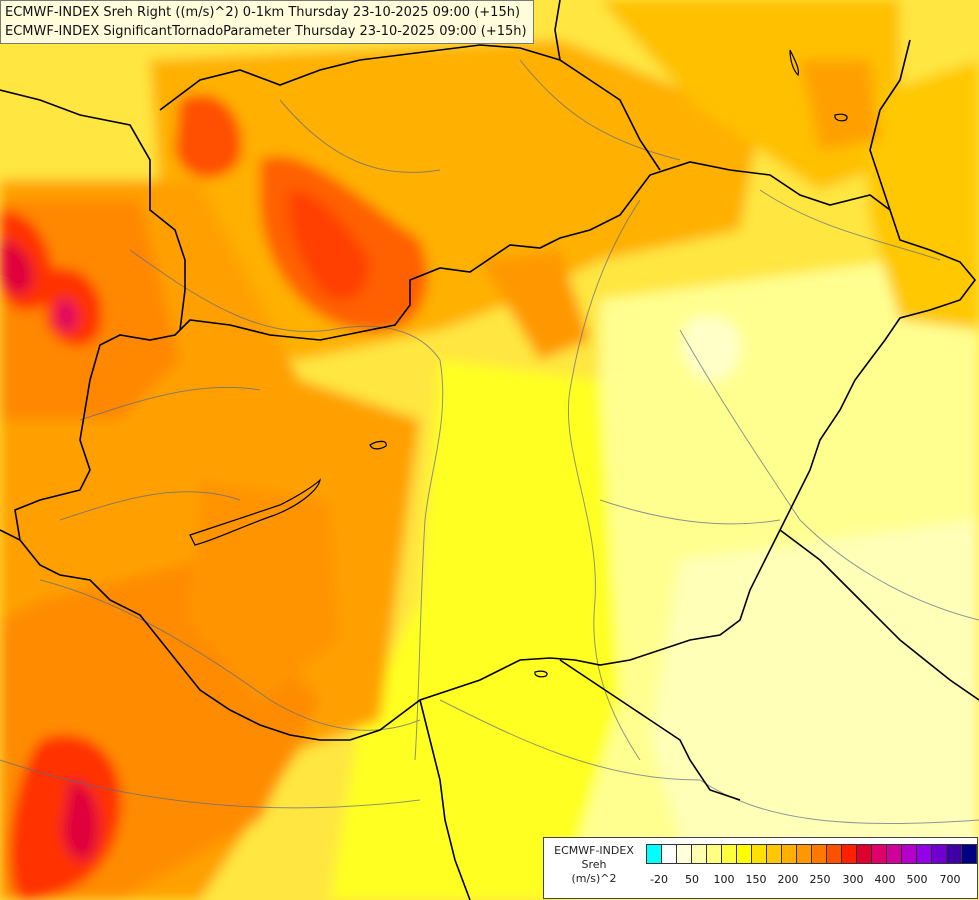 This screenshot has width=979, height=900. What do you see at coordinates (594, 850) in the screenshot?
I see `legend-title-model: ECMWF-INDEX` at bounding box center [594, 850].